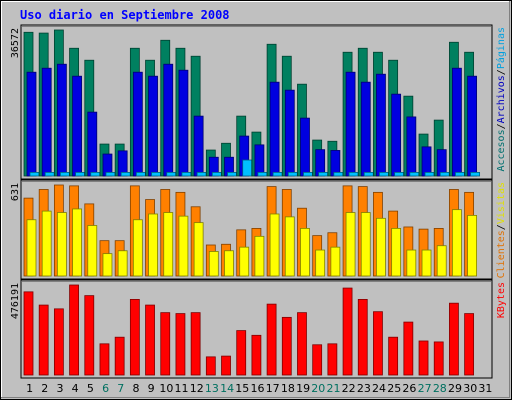  Describe the element at coordinates (59, 388) in the screenshot. I see `x-tick-label-3: 3` at that location.